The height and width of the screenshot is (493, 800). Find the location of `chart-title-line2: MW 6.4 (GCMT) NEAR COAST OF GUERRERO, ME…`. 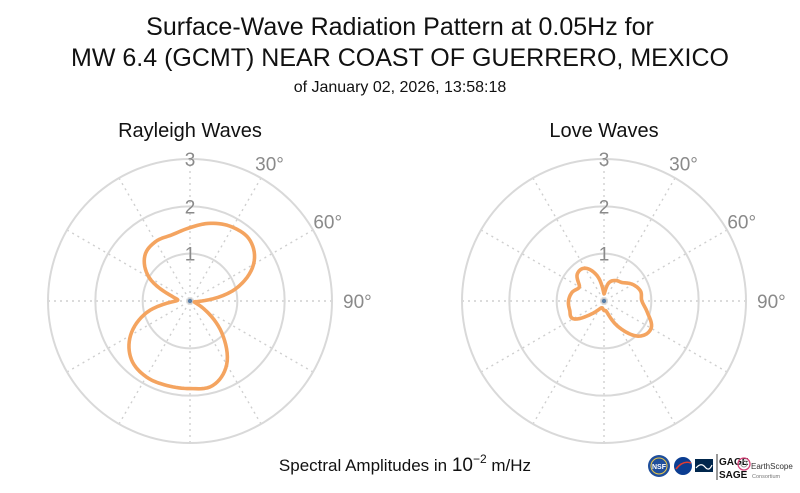

chart-title-line2: MW 6.4 (GCMT) NEAR COAST OF GUERRERO, ME… is located at coordinates (400, 58).